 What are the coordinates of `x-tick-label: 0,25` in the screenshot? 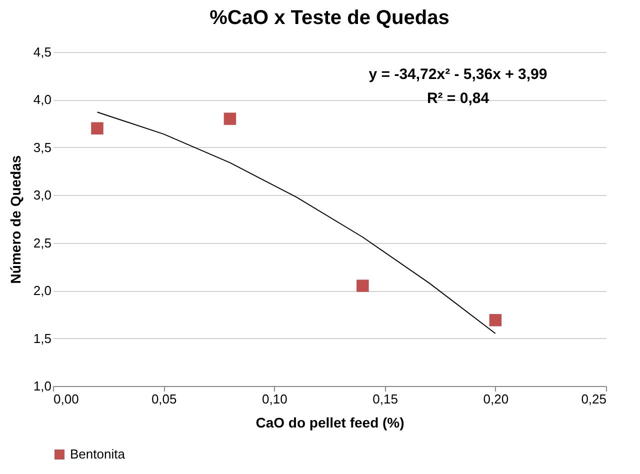 It's located at (593, 399).